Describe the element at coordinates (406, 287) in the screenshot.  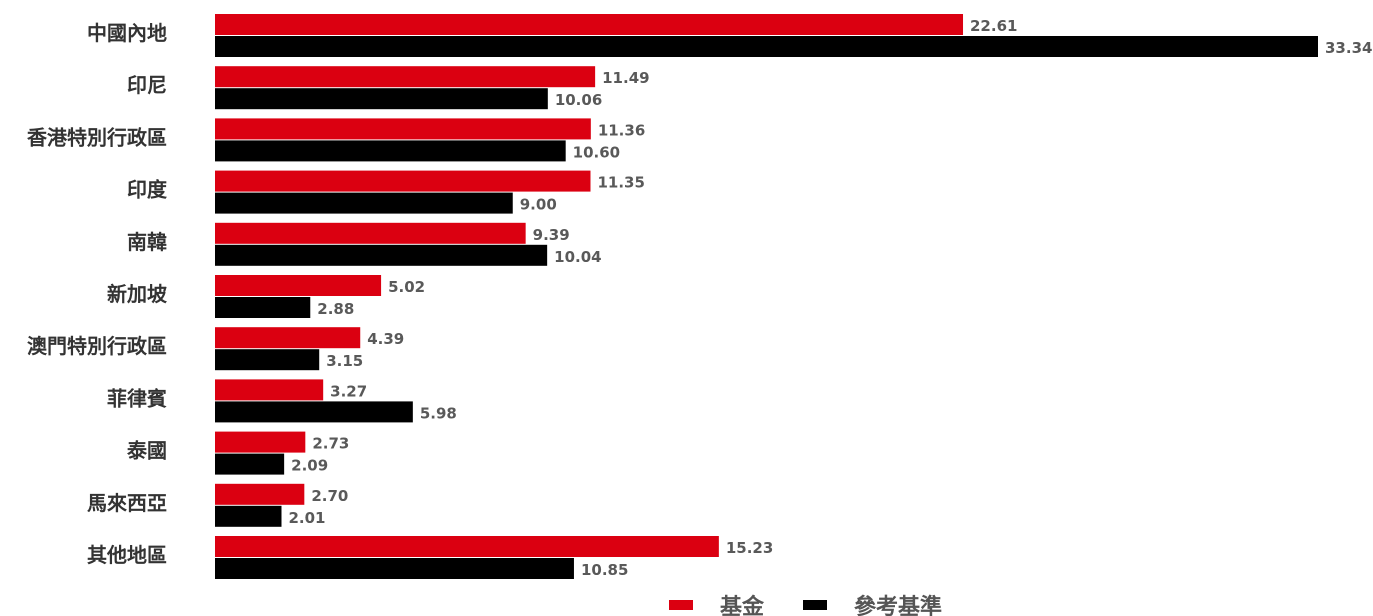
I see `fund-value-label: 5.02` at that location.